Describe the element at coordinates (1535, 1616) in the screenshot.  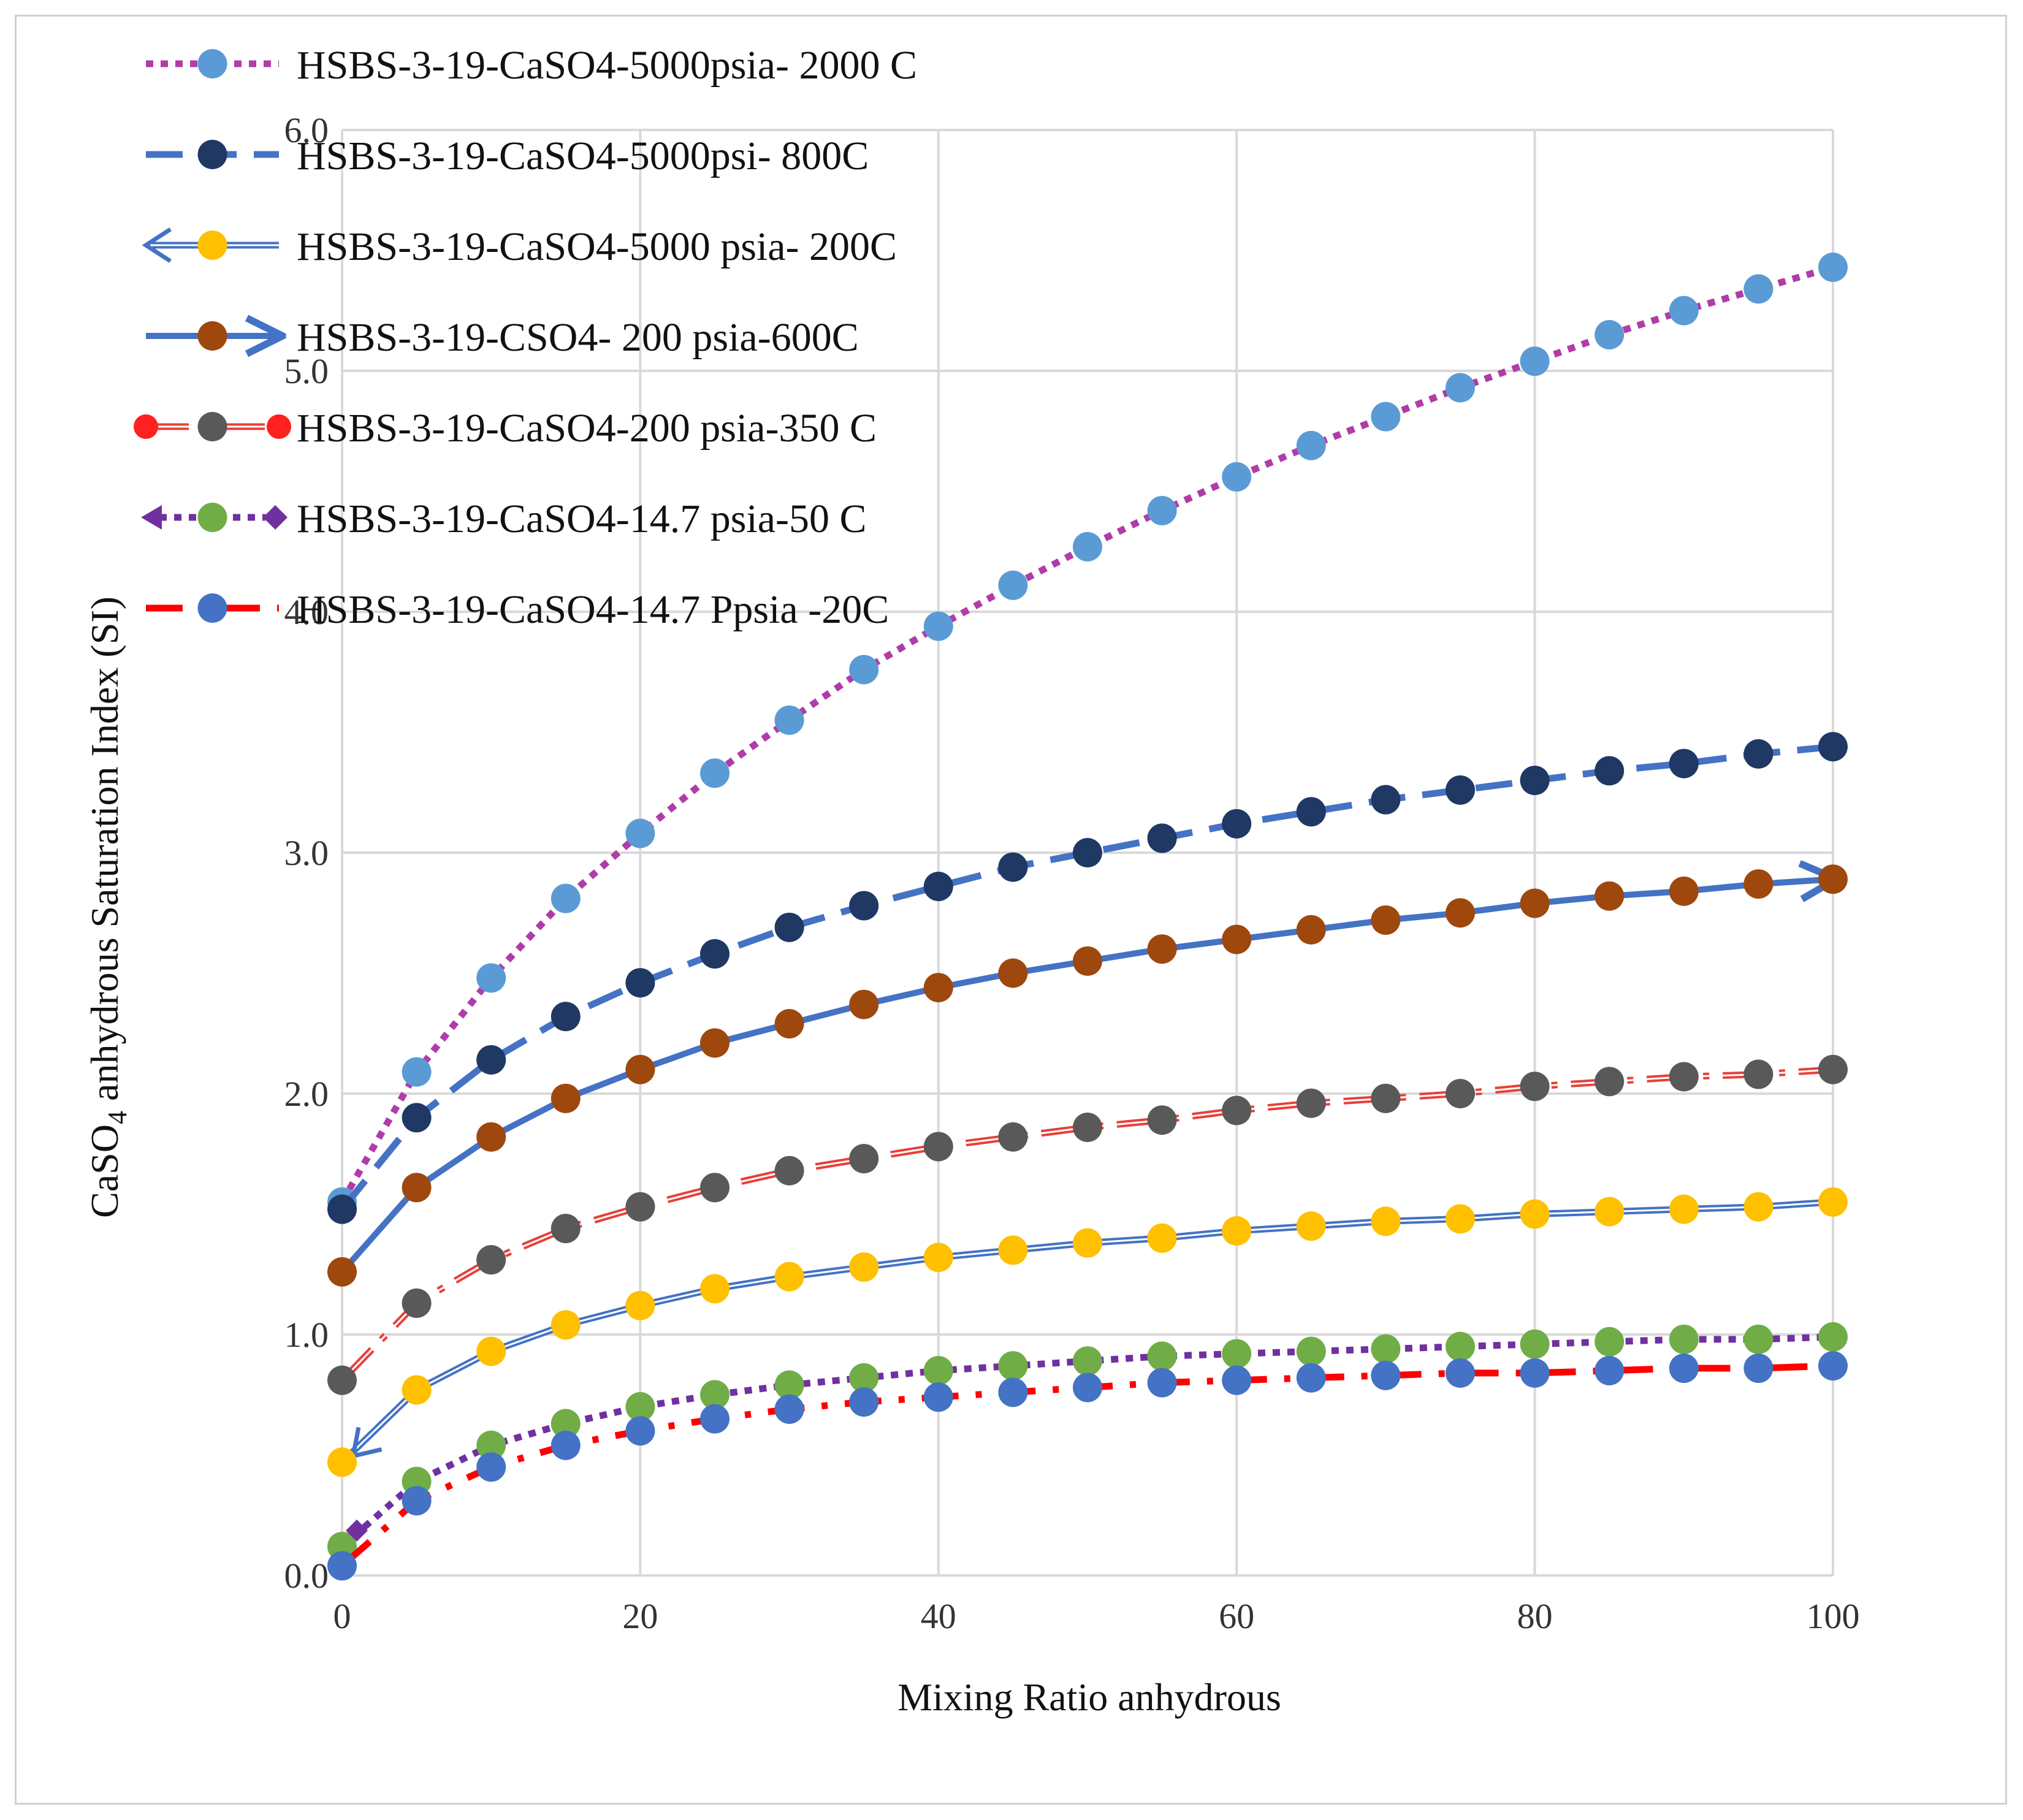
I see `x-tick-label: 80` at that location.